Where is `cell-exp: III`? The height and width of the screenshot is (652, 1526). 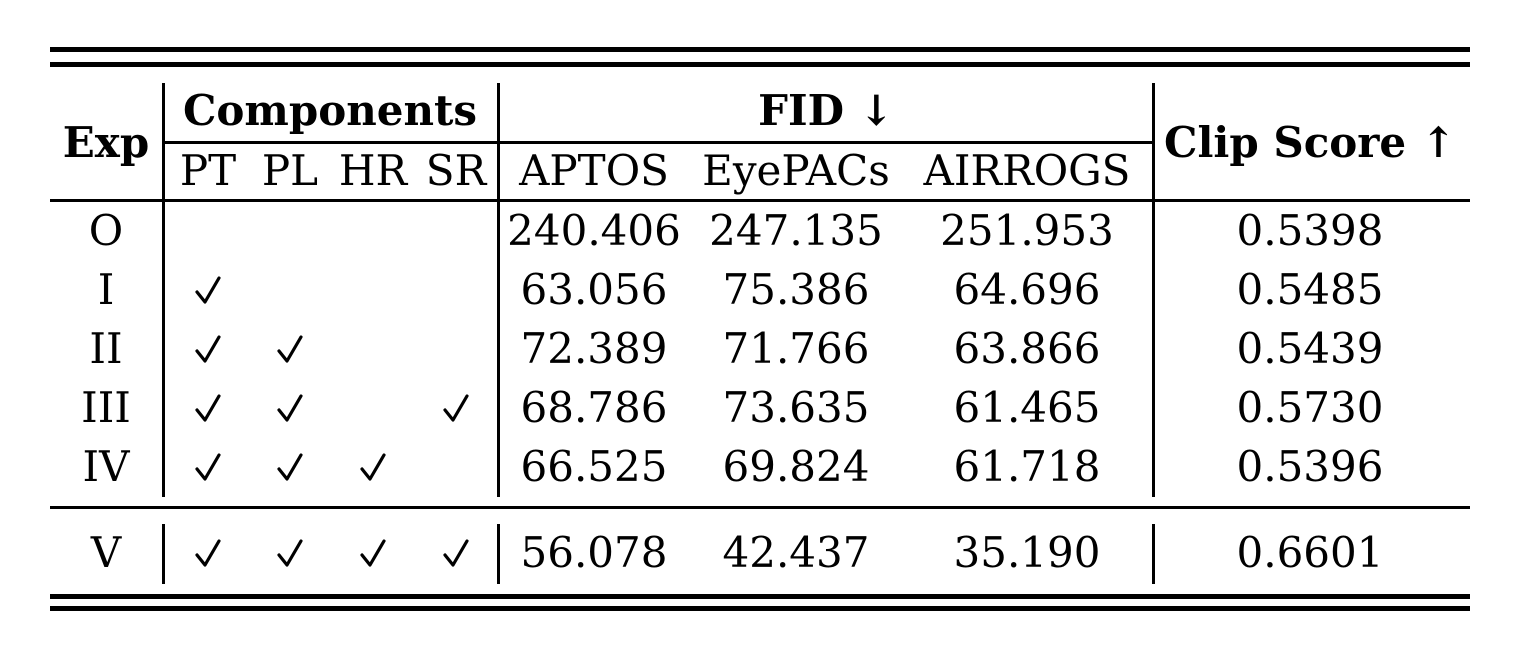 cell-exp: III is located at coordinates (106, 407).